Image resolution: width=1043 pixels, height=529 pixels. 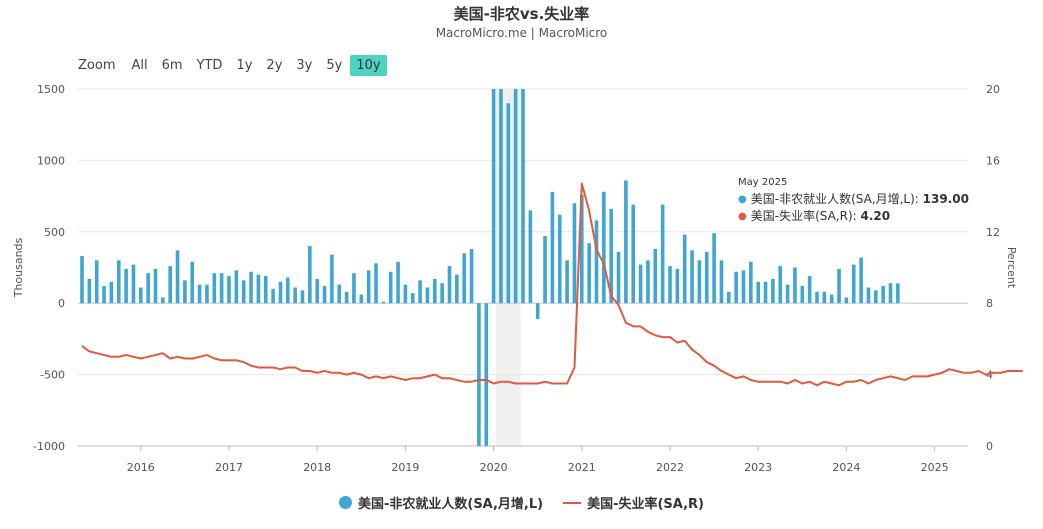 I want to click on tooltip-label: 美国-非农就业人数(SA,月增,L):, so click(x=834, y=199).